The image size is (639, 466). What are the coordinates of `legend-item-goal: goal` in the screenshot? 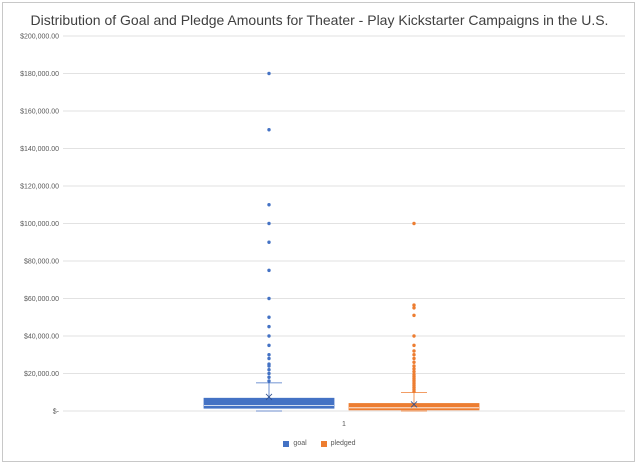 It's located at (295, 443).